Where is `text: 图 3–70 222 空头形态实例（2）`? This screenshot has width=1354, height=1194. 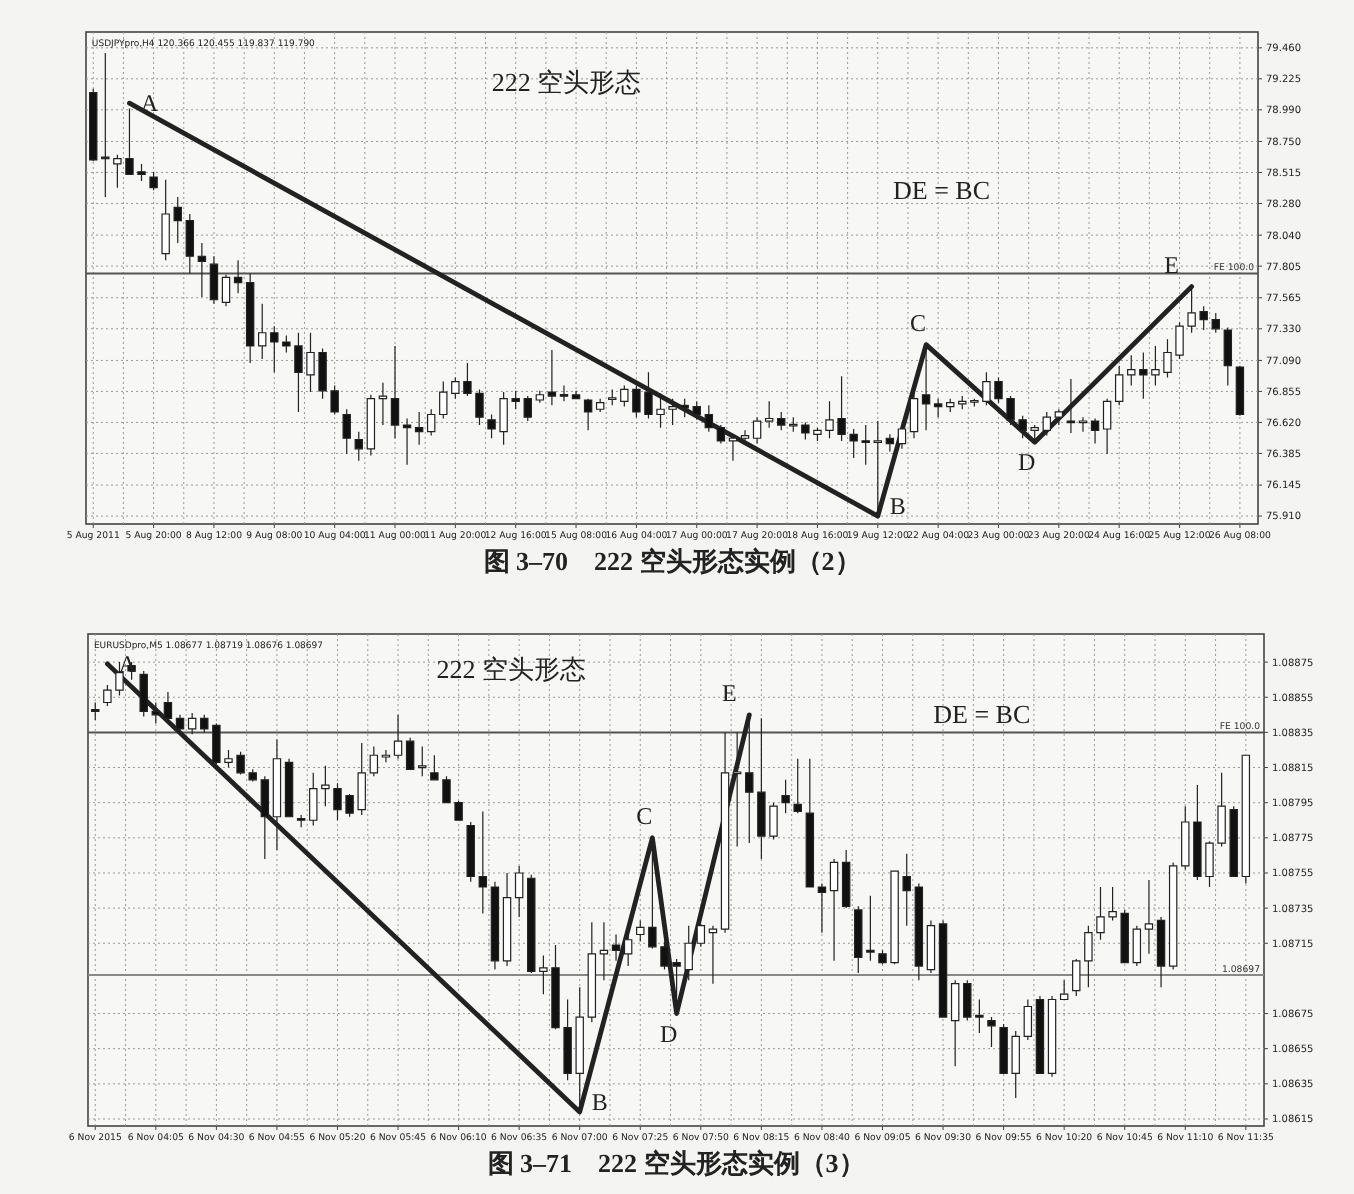 text: 图 3–70 222 空头形态实例（2） is located at coordinates (672, 561).